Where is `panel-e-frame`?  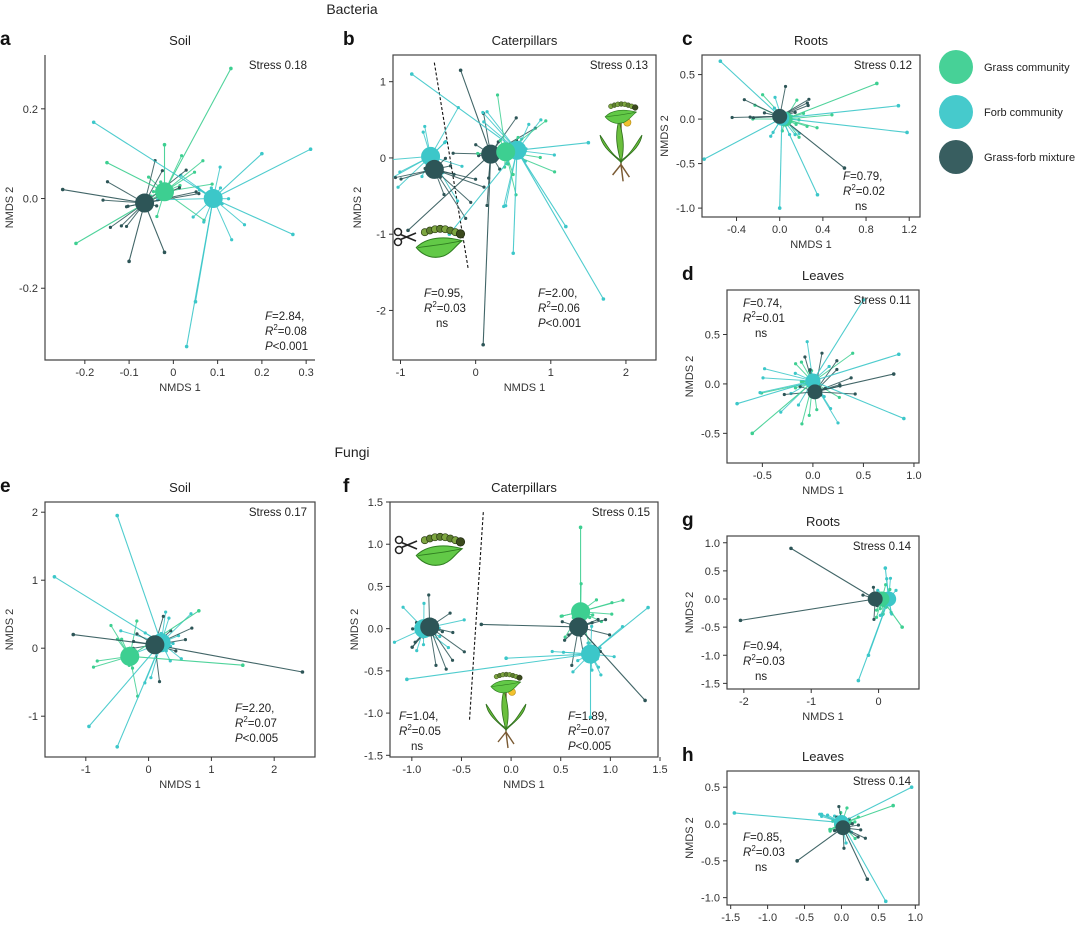
panel-e-frame is located at coordinates (180, 629).